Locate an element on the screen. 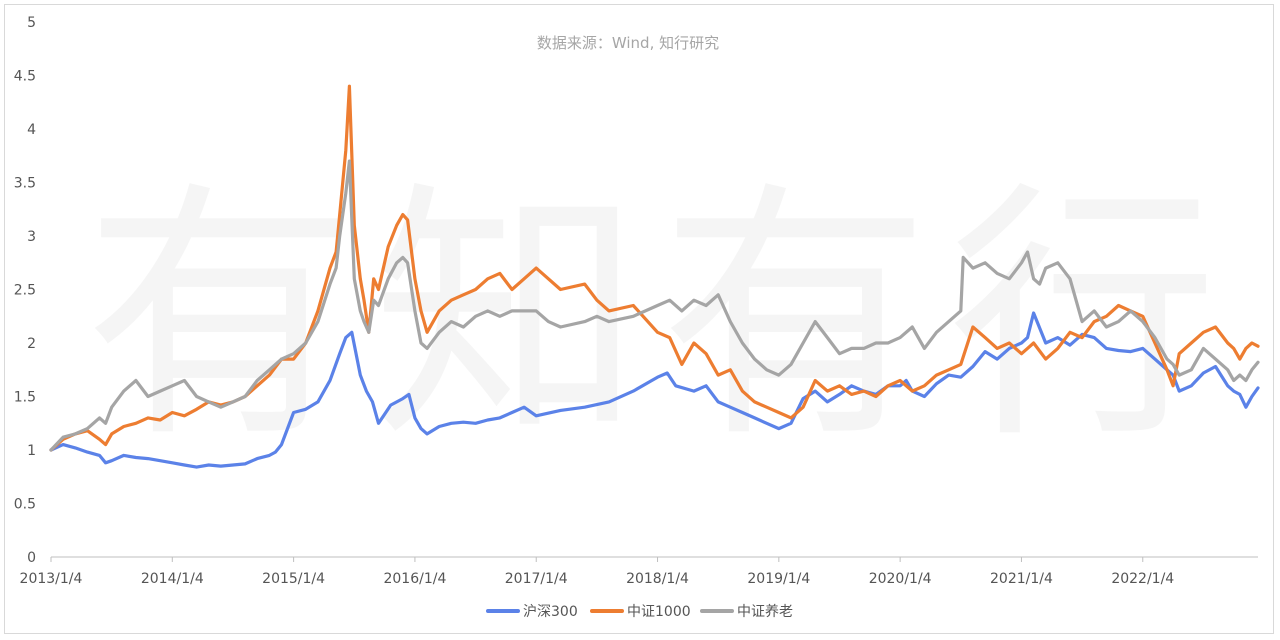  y-tick-label: 2.5 is located at coordinates (25, 291).